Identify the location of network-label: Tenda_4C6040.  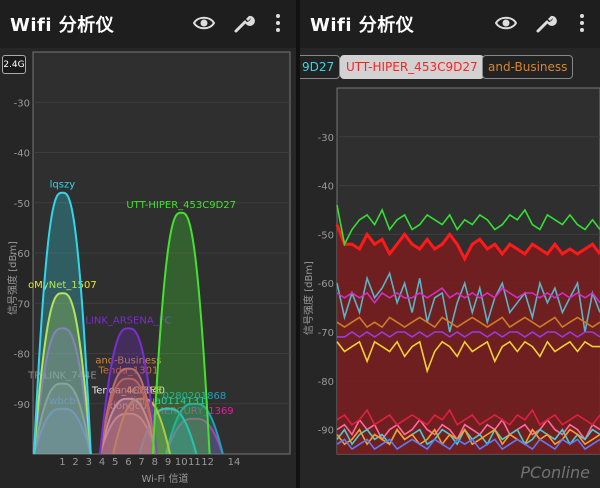
(128, 391).